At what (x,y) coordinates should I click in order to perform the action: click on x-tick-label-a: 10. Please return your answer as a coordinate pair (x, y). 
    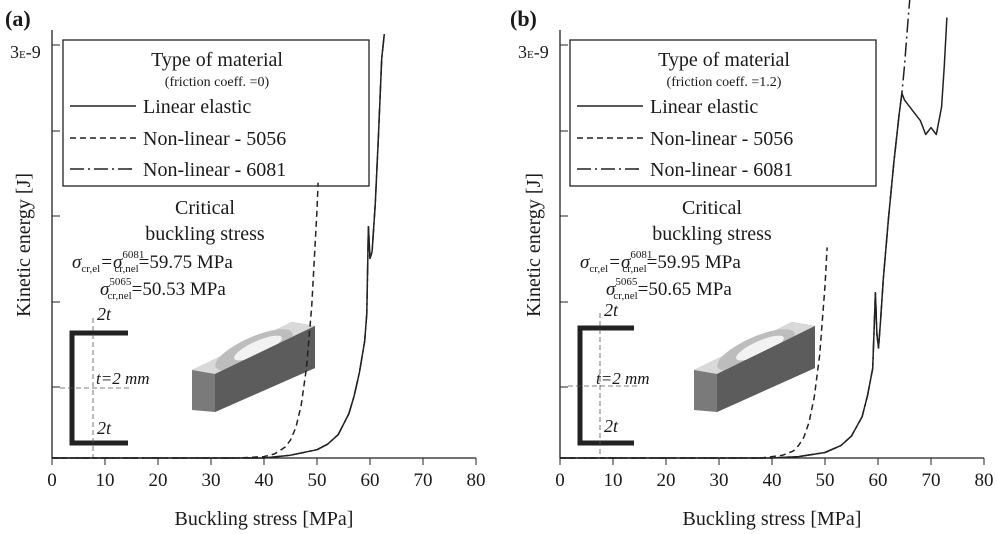
    Looking at the image, I should click on (105, 480).